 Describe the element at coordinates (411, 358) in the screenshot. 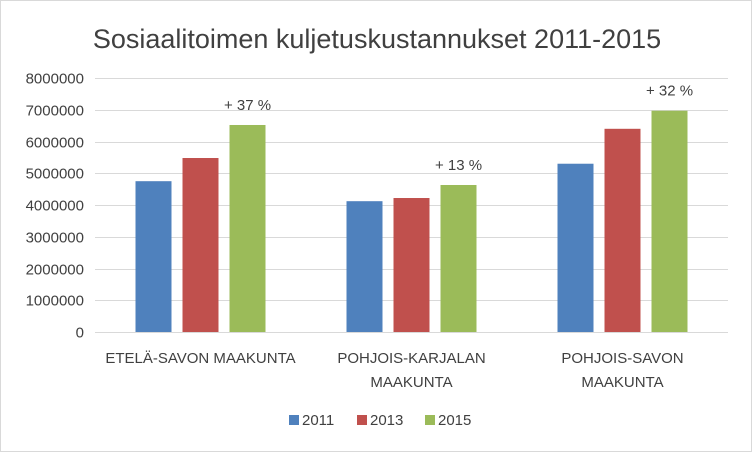

I see `x-category-label: POHJOIS-KARJALAN` at that location.